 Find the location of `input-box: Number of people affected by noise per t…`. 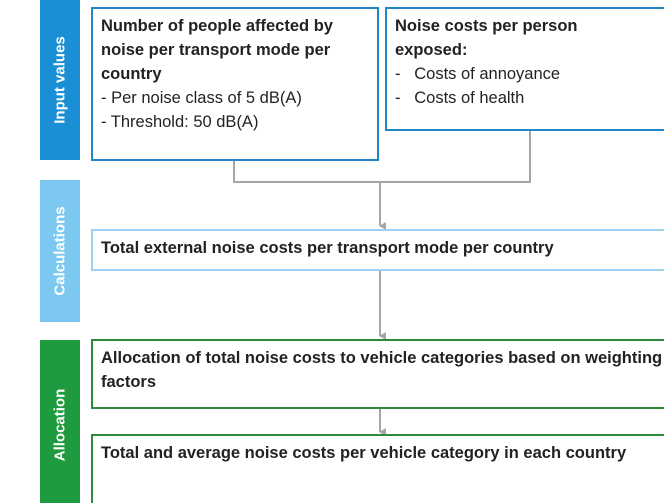

input-box: Number of people affected by noise per t… is located at coordinates (235, 84).